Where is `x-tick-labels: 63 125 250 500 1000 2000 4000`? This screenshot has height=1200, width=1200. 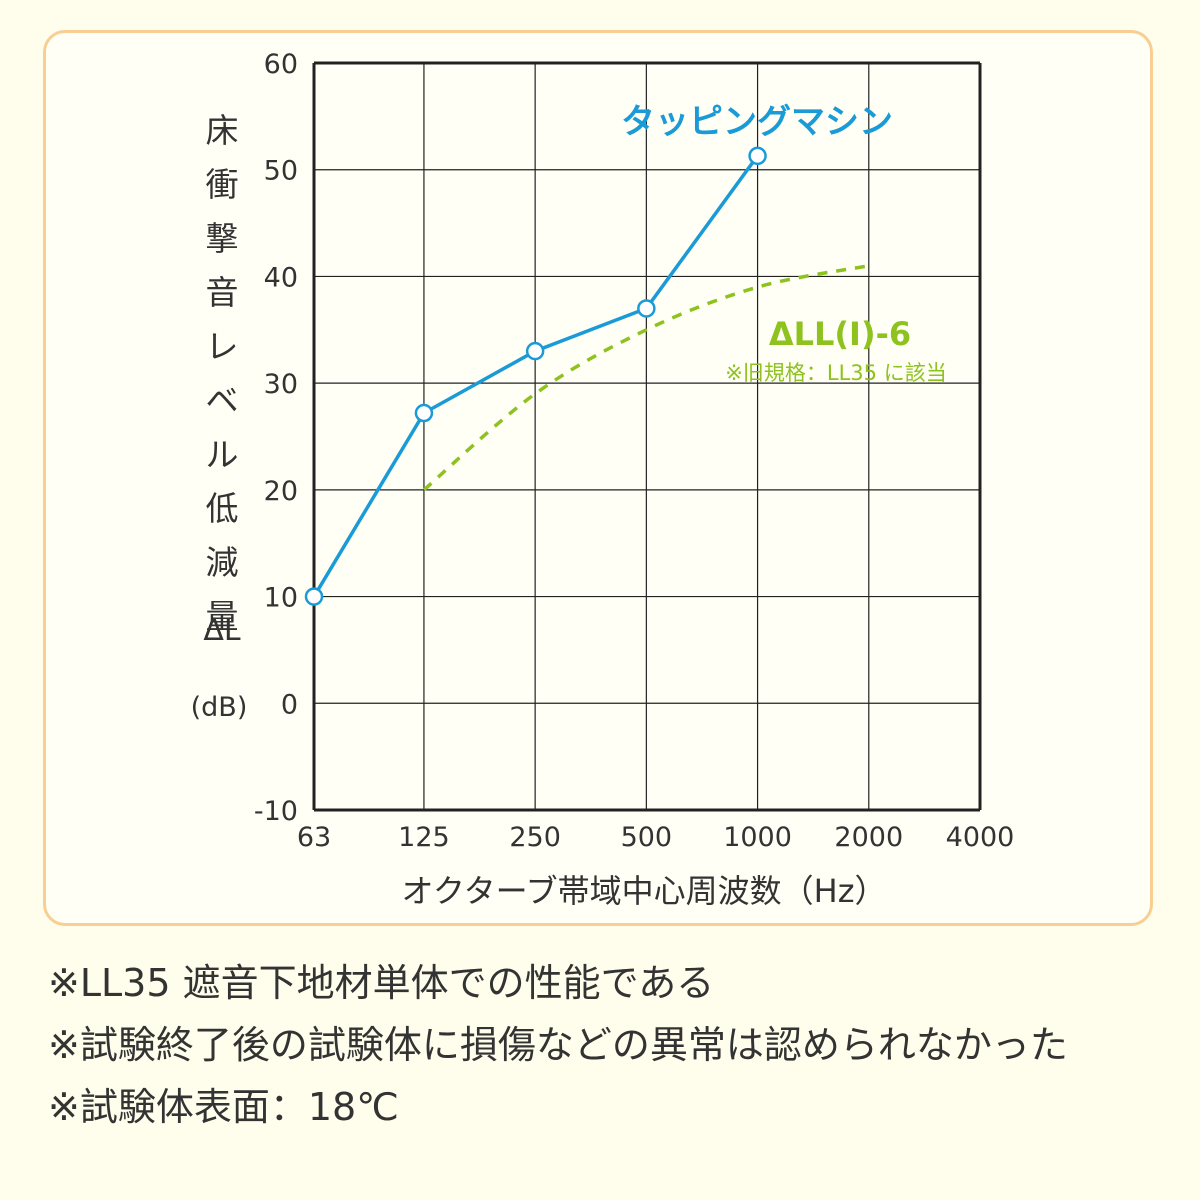
x-tick-labels: 63 125 250 500 1000 2000 4000 is located at coordinates (656, 837).